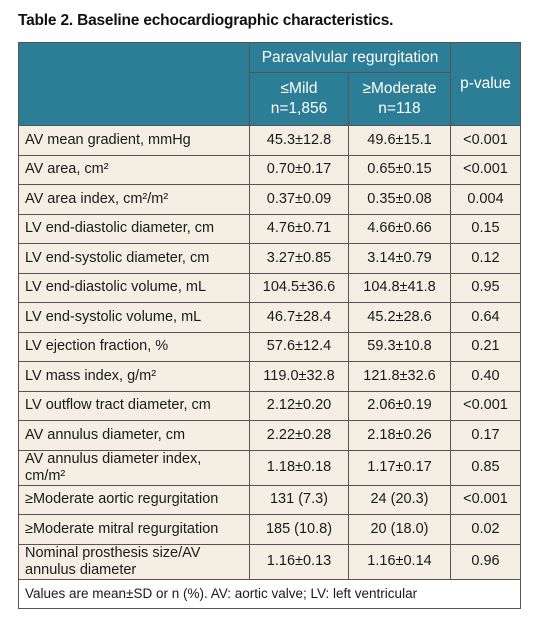 This screenshot has width=538, height=638. I want to click on cell-value: 59.3±10.8, so click(399, 346).